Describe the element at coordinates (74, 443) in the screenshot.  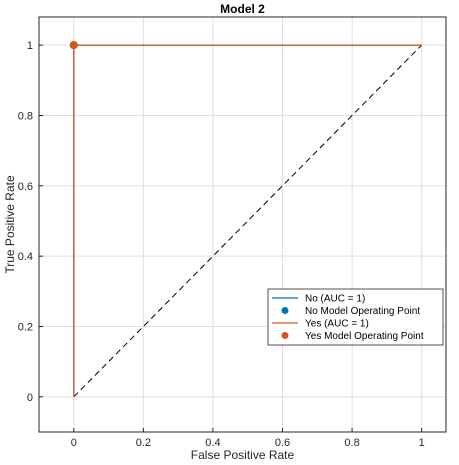
I see `x-tick-label: 0` at that location.